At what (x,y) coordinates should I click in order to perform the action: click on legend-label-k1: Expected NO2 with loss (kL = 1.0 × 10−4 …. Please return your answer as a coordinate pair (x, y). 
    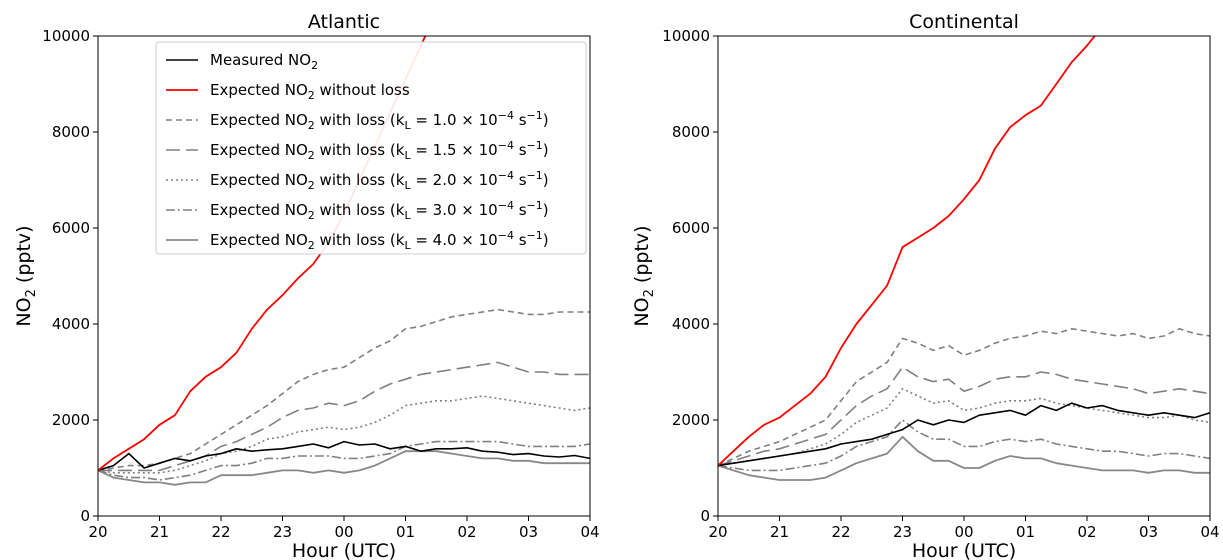
    Looking at the image, I should click on (379, 120).